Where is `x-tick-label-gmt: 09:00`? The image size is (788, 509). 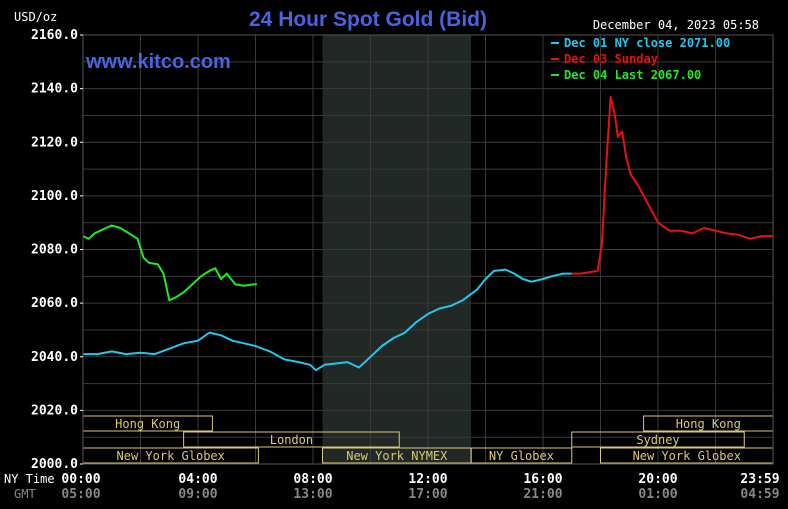 x-tick-label-gmt: 09:00 is located at coordinates (197, 494).